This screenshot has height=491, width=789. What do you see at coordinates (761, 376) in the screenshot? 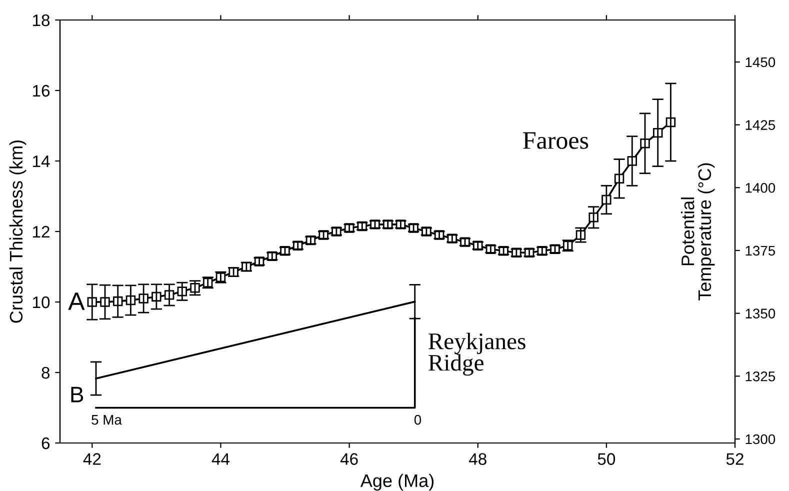
I see `y2-tick-label: 1325` at bounding box center [761, 376].